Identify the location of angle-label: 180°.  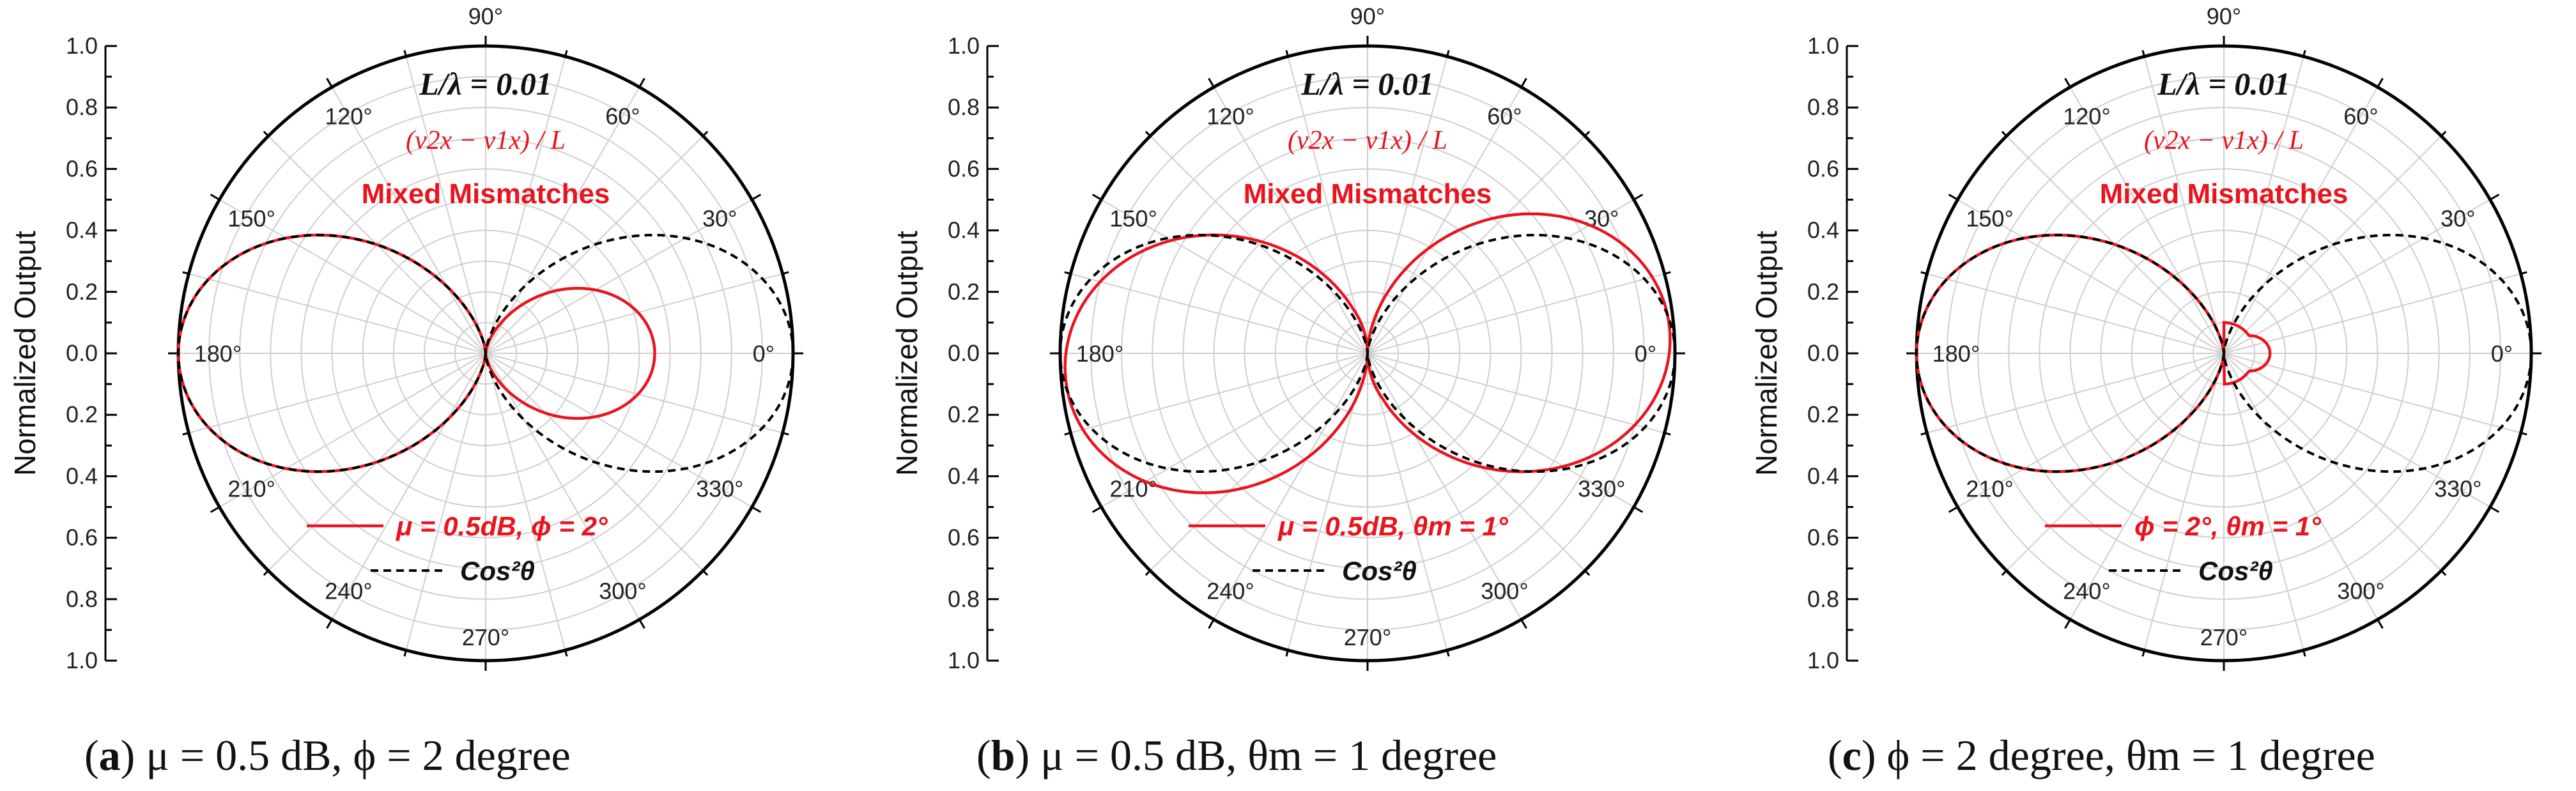
(218, 354).